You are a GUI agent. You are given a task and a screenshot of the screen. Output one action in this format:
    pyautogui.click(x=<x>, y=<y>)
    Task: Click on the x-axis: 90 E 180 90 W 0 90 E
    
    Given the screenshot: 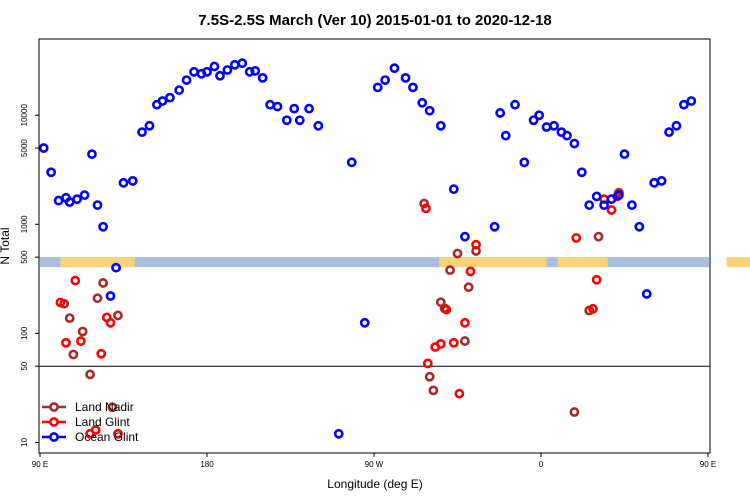 What is the action you would take?
    pyautogui.click(x=374, y=461)
    